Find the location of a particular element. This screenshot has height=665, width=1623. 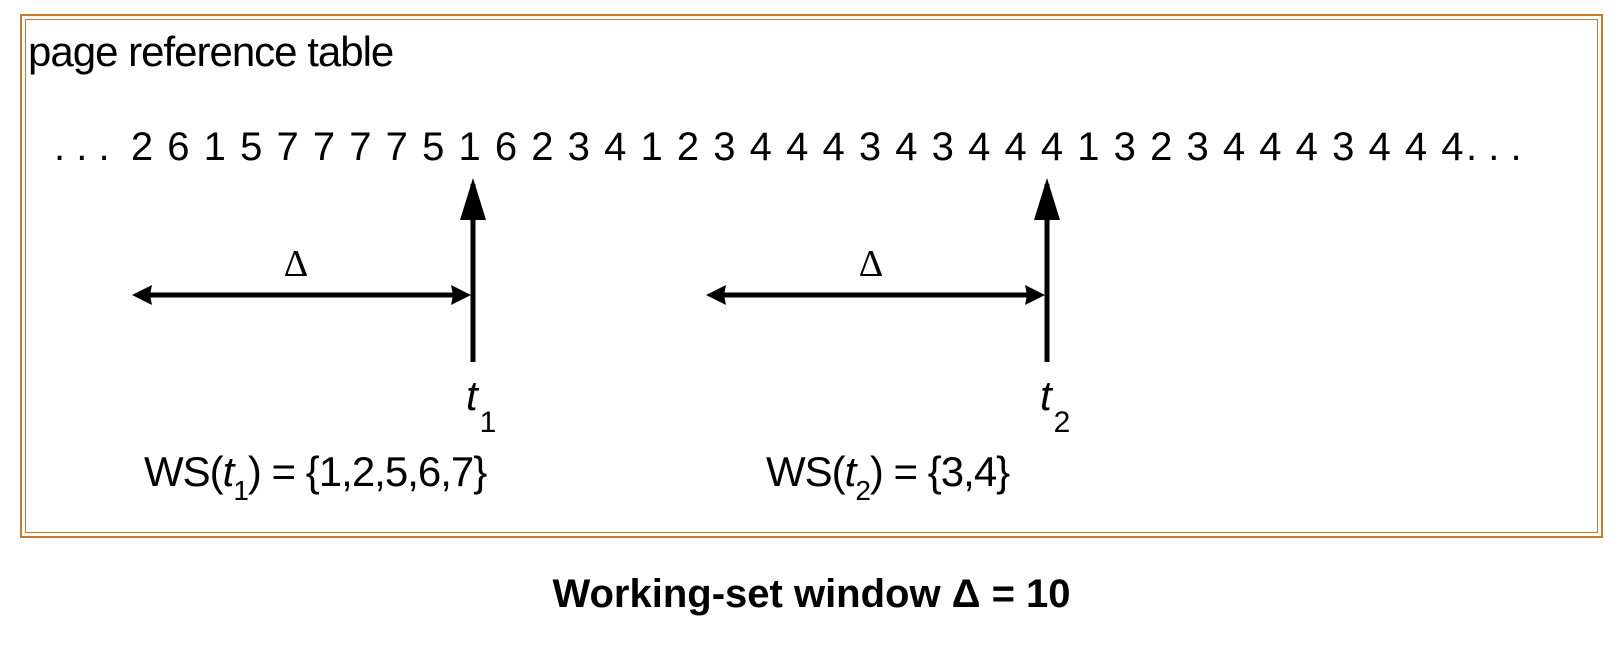

window-1: Δ t1 WS(t1) = {1,2,5,6,7} is located at coordinates (314, 342).